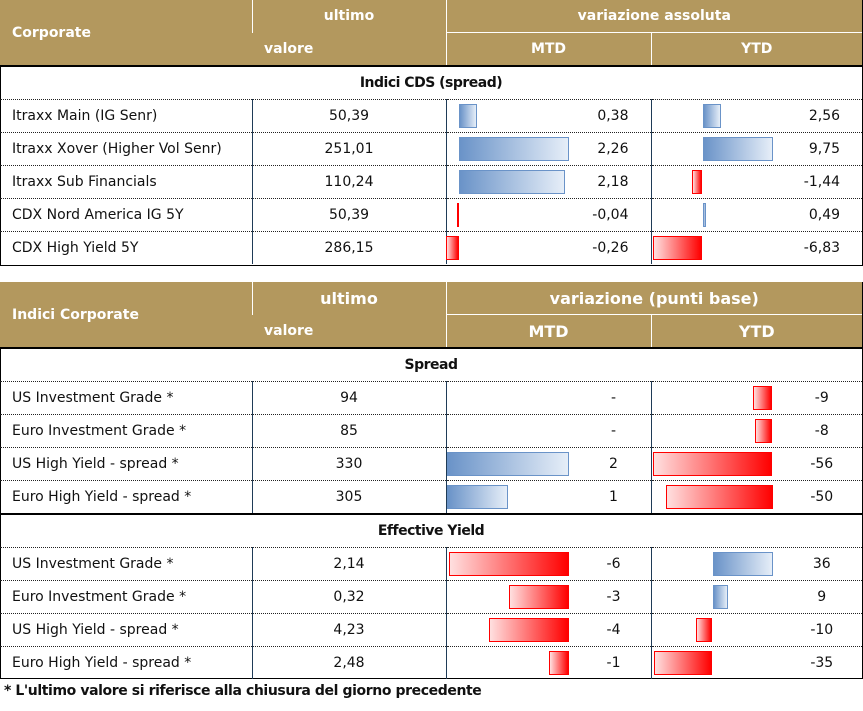 This screenshot has height=711, width=863. I want to click on mtd-cell: 1, so click(548, 497).